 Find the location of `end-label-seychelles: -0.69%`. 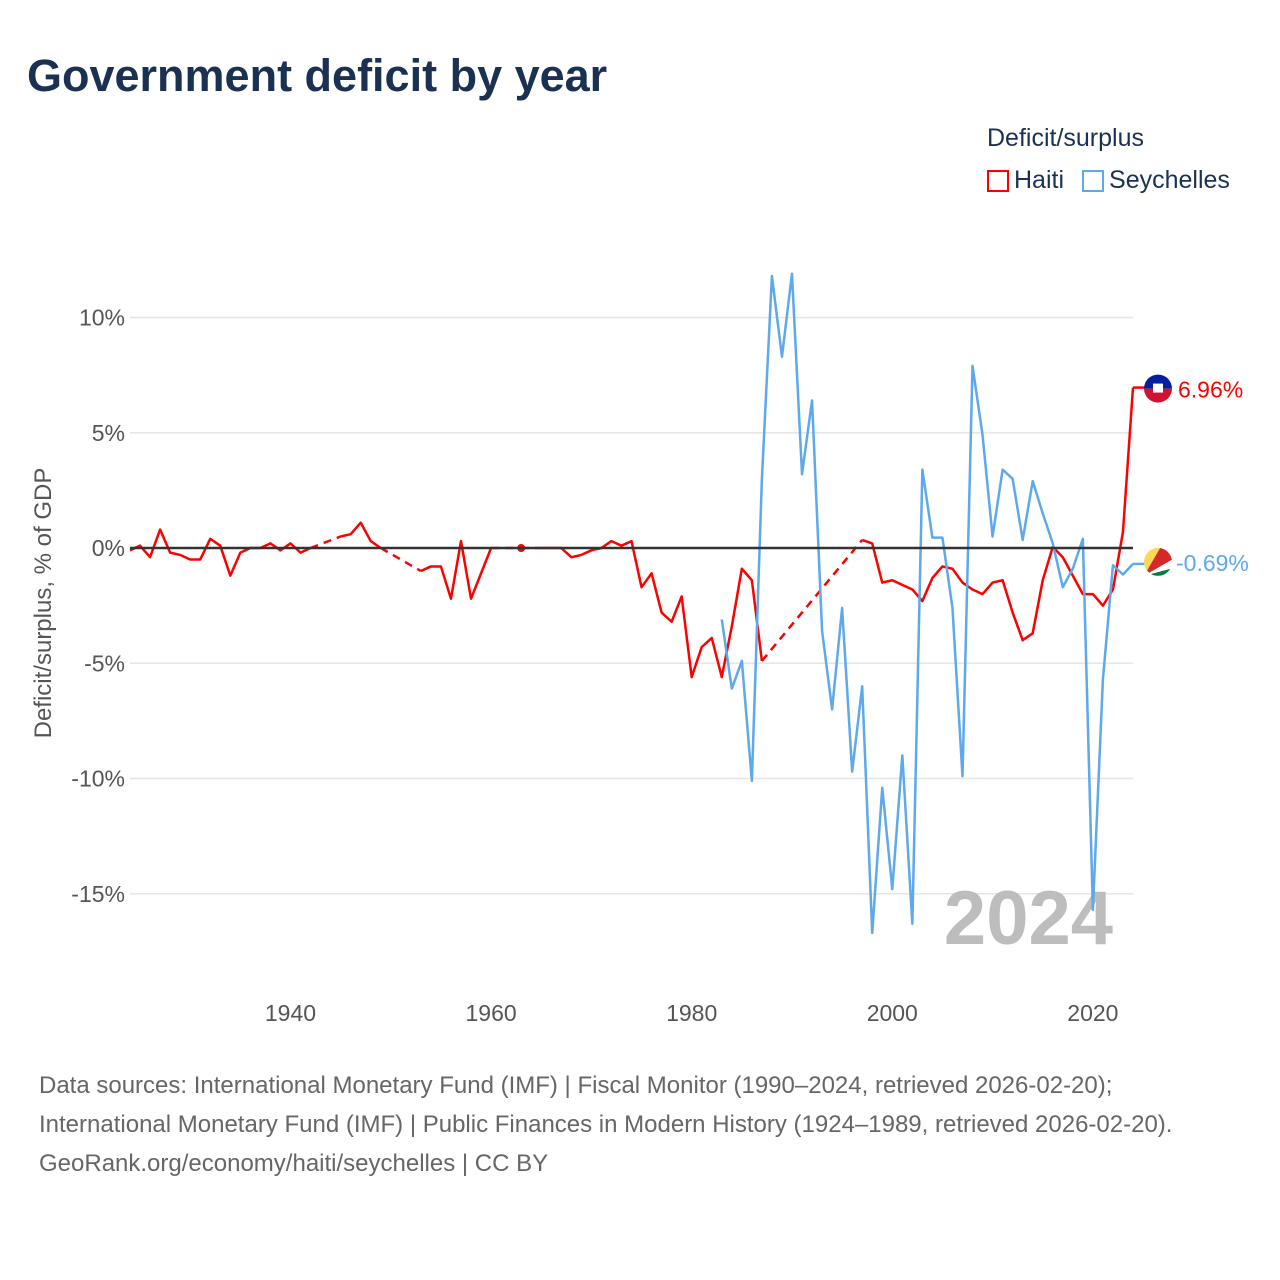

end-label-seychelles: -0.69% is located at coordinates (1212, 563).